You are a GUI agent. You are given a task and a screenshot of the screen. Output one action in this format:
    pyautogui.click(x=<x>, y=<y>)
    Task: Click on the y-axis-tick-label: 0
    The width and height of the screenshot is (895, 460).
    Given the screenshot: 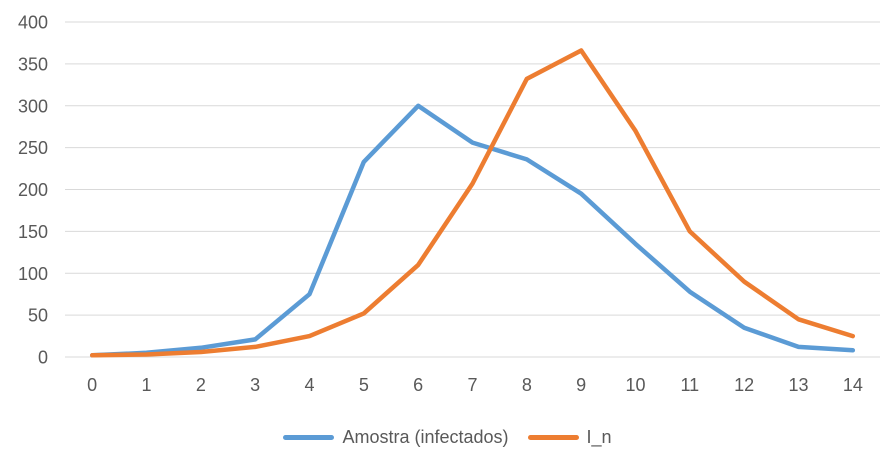 What is the action you would take?
    pyautogui.click(x=43, y=358)
    